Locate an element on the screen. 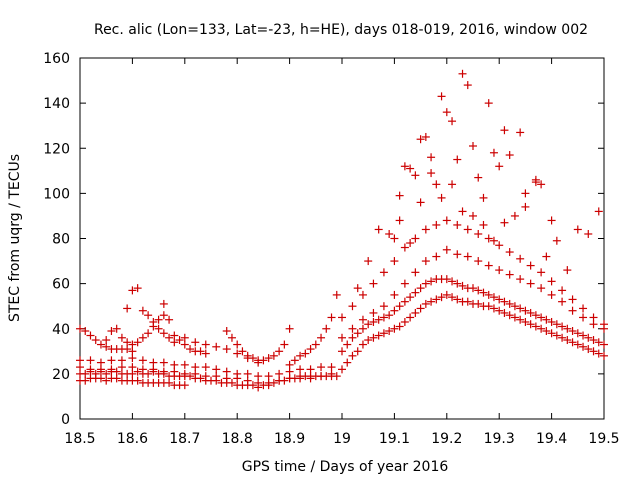 The image size is (640, 480). x-tick-label: 18.8 is located at coordinates (237, 439).